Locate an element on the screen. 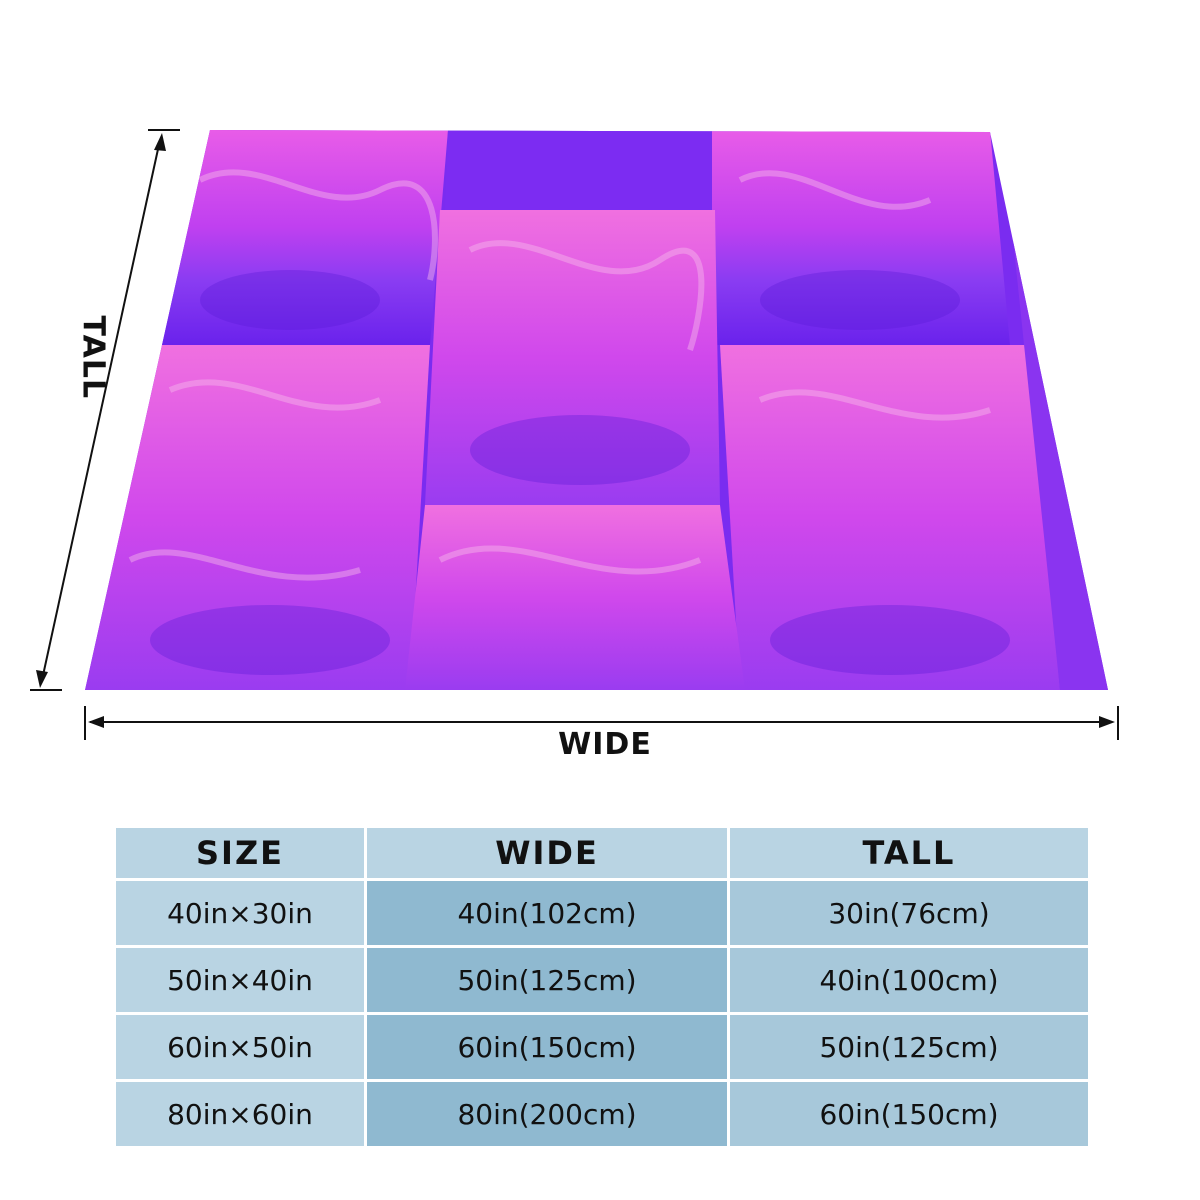 Image resolution: width=1200 pixels, height=1200 pixels. table-row: 50in×40in 50in(125cm) 40in(100cm) is located at coordinates (602, 980).